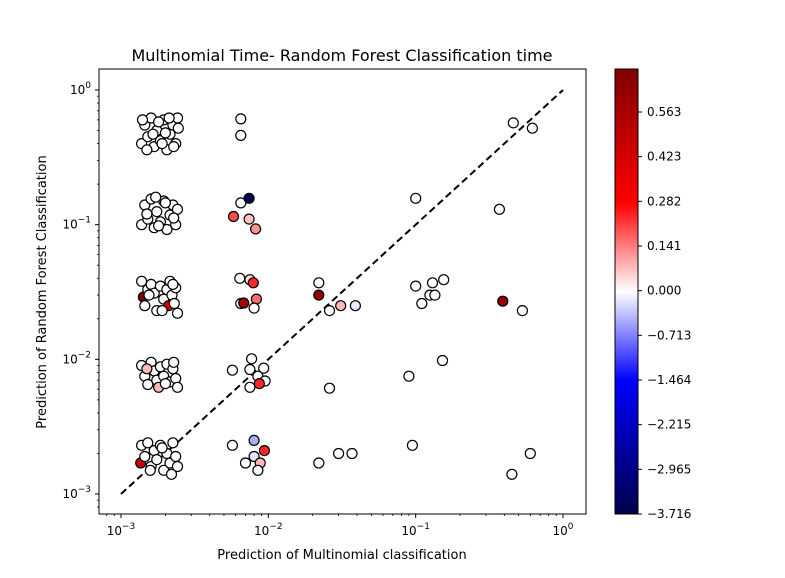  I want to click on y-tick-label: 10⁻², so click(76, 358).